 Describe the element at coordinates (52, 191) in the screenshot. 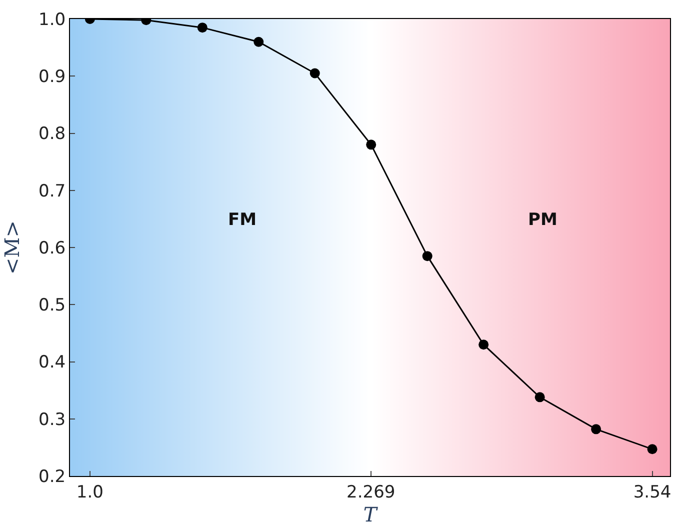

I see `y-tick-label: 0.7` at that location.